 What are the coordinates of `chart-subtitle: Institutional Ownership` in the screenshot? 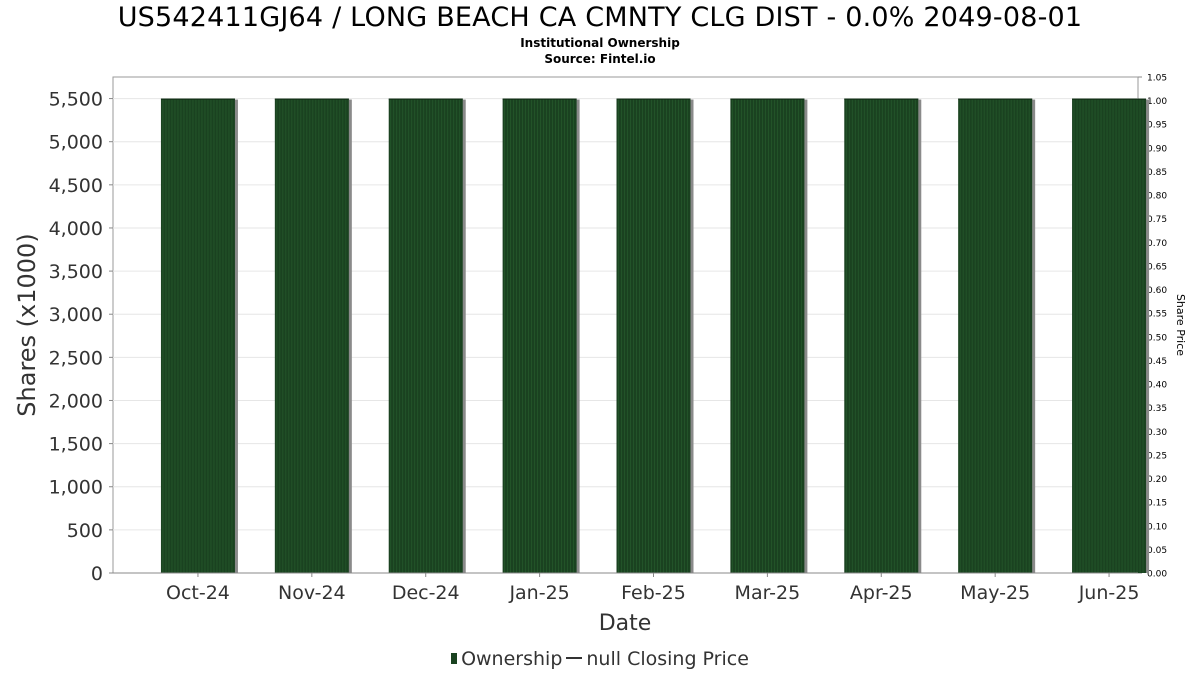 It's located at (600, 43).